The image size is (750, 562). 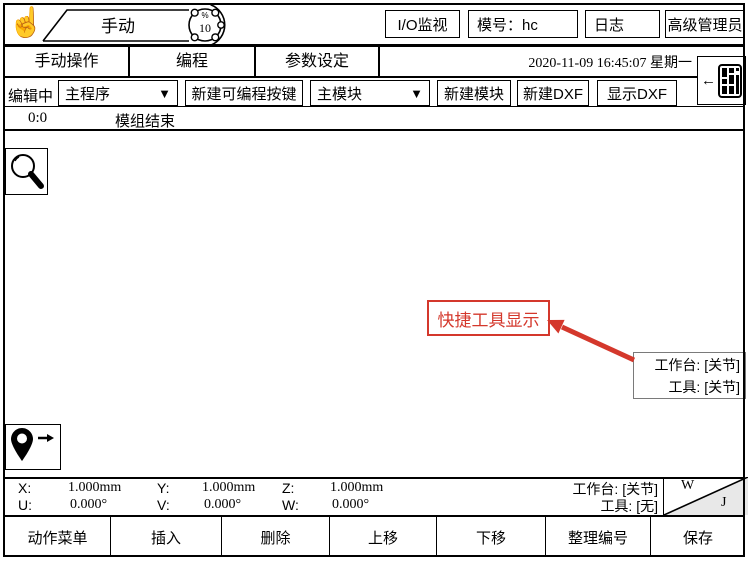 What do you see at coordinates (704, 387) in the screenshot?
I see `tool-mode-text: 工具: [关节]` at bounding box center [704, 387].